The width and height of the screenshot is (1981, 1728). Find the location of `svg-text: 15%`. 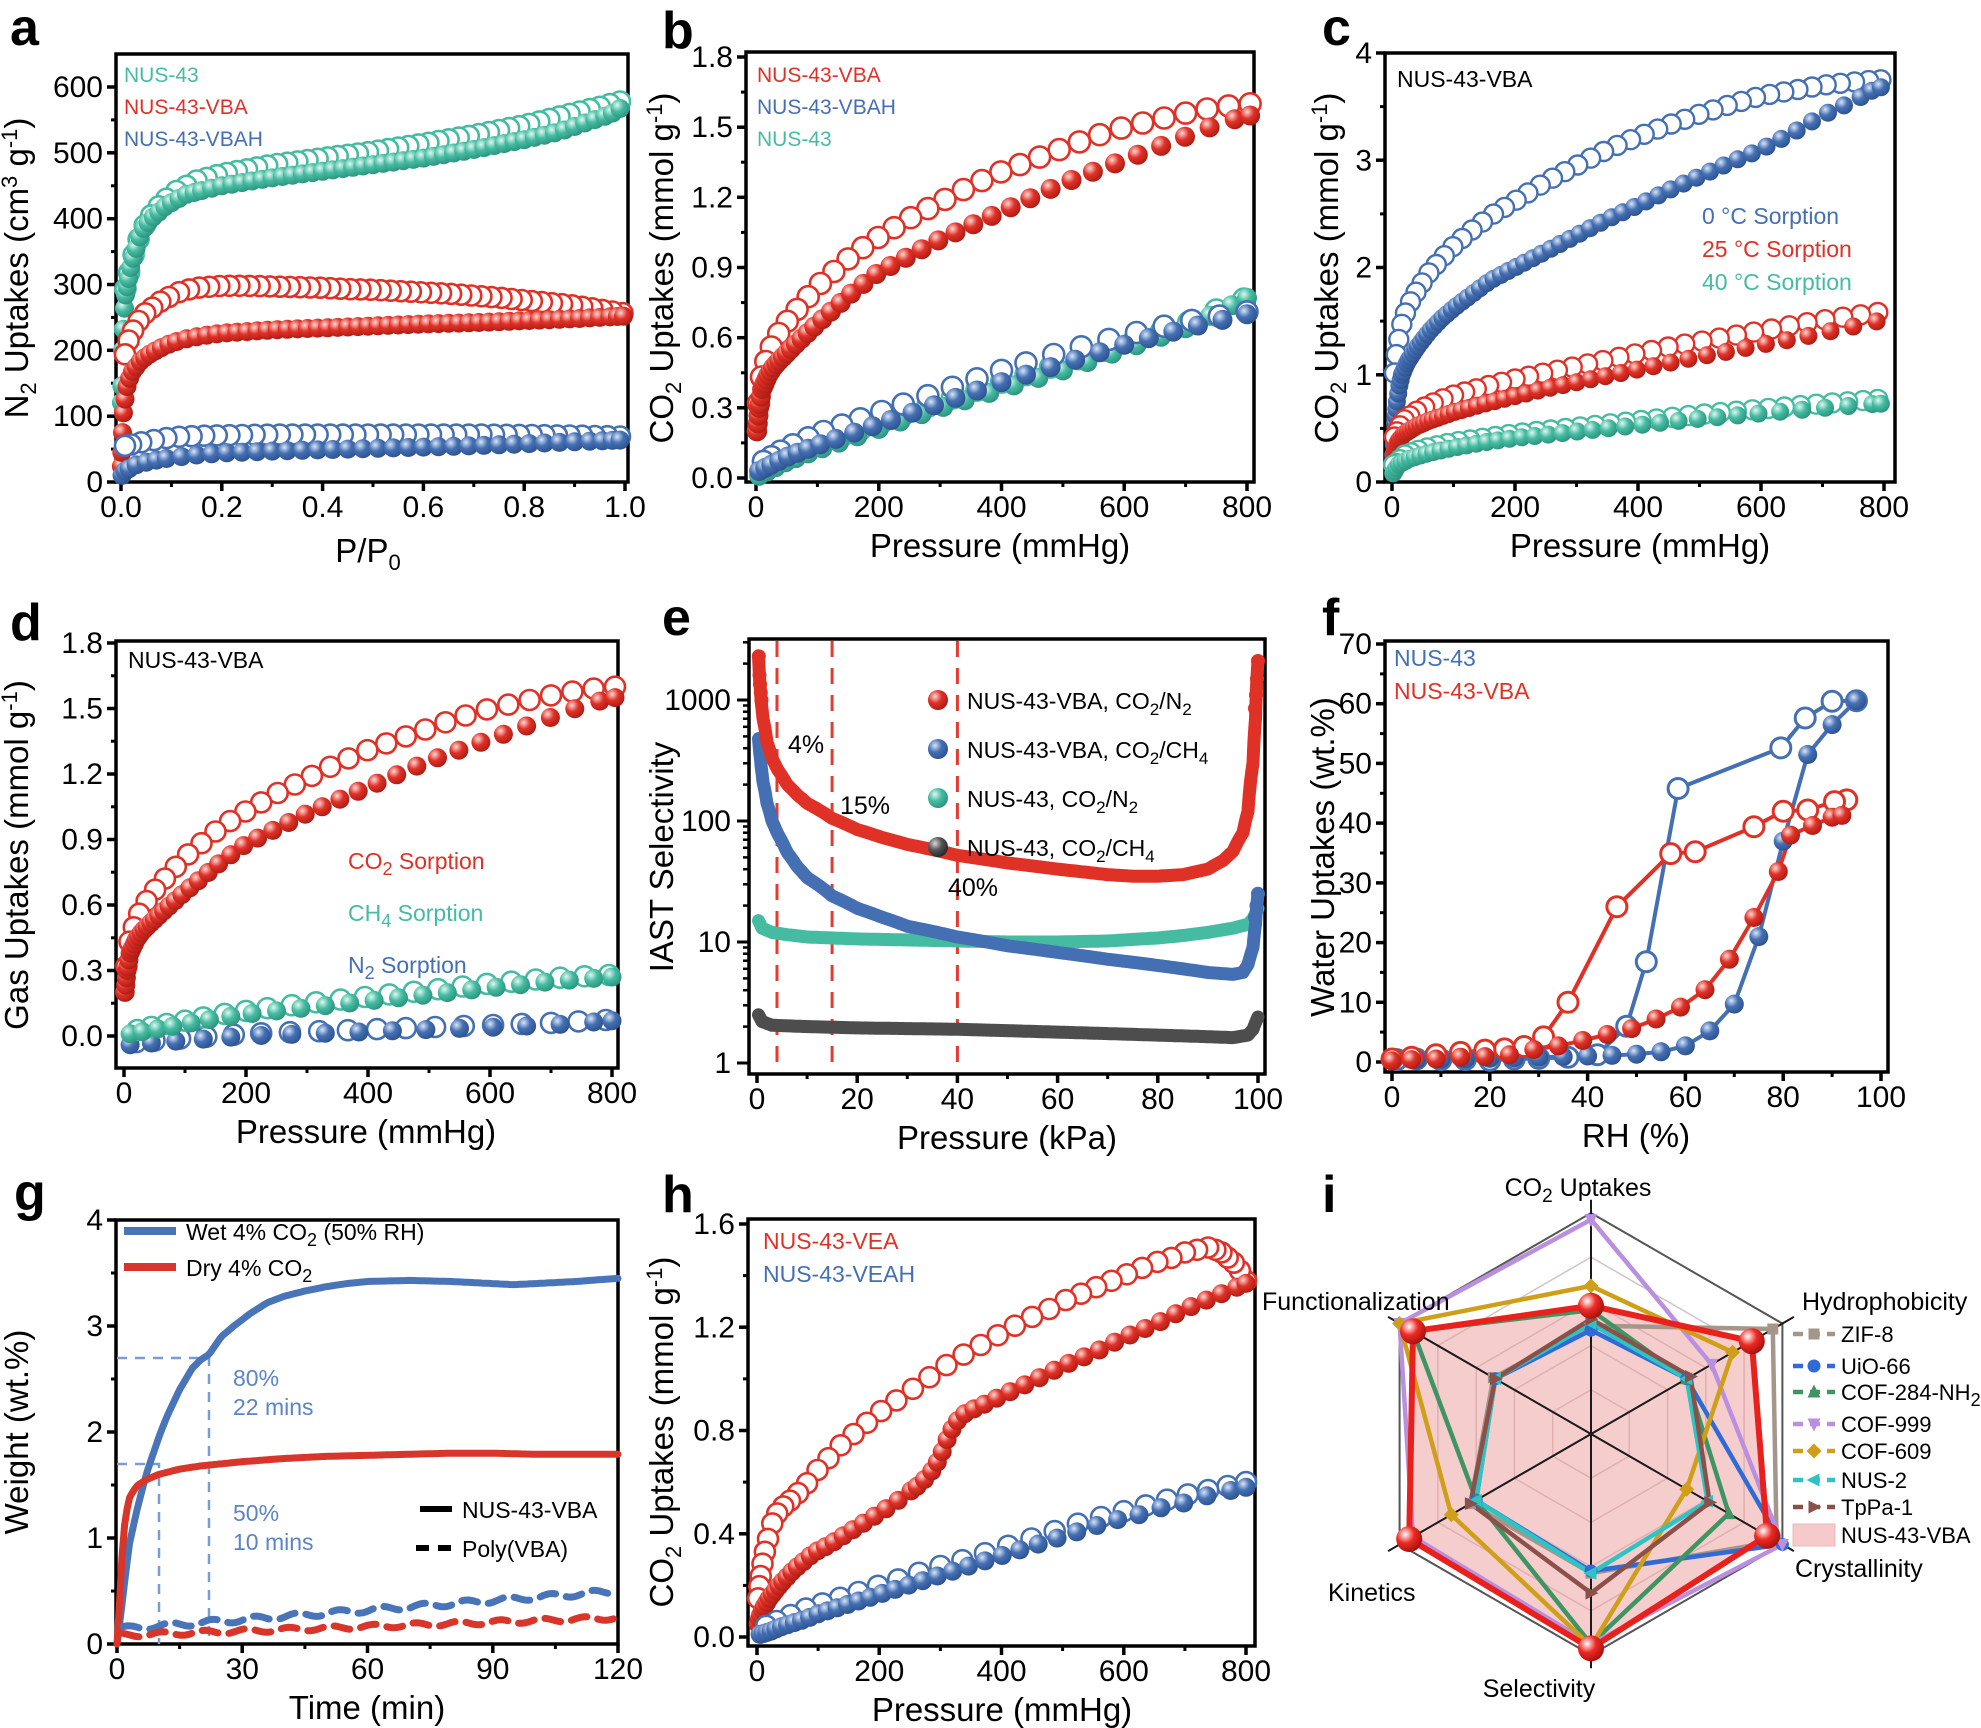

svg-text: 15% is located at coordinates (865, 806).